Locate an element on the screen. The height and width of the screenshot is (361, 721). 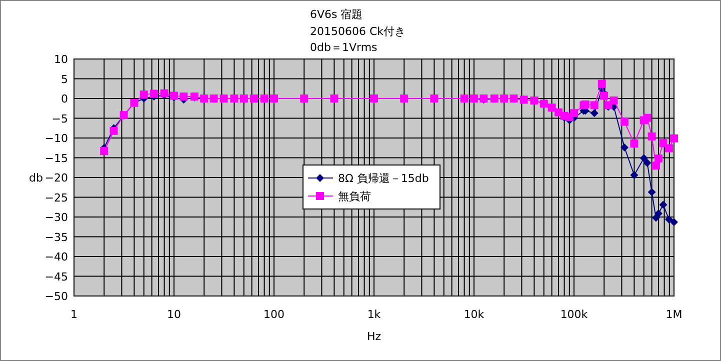
x-tick-label: 10k is located at coordinates (474, 314).